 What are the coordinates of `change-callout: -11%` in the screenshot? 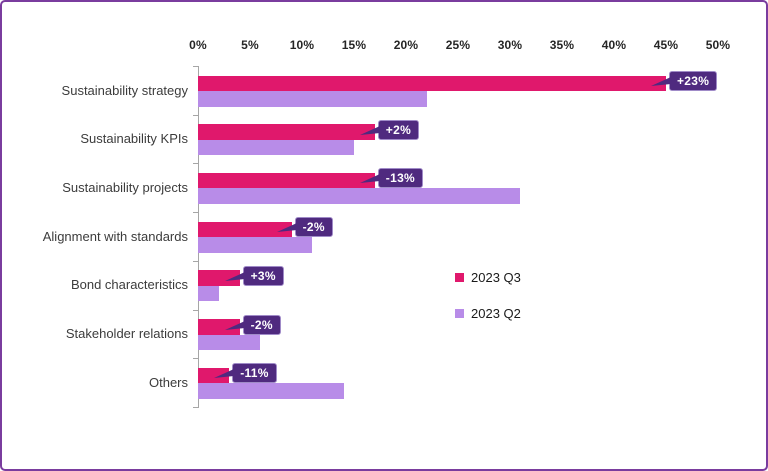 It's located at (245, 373).